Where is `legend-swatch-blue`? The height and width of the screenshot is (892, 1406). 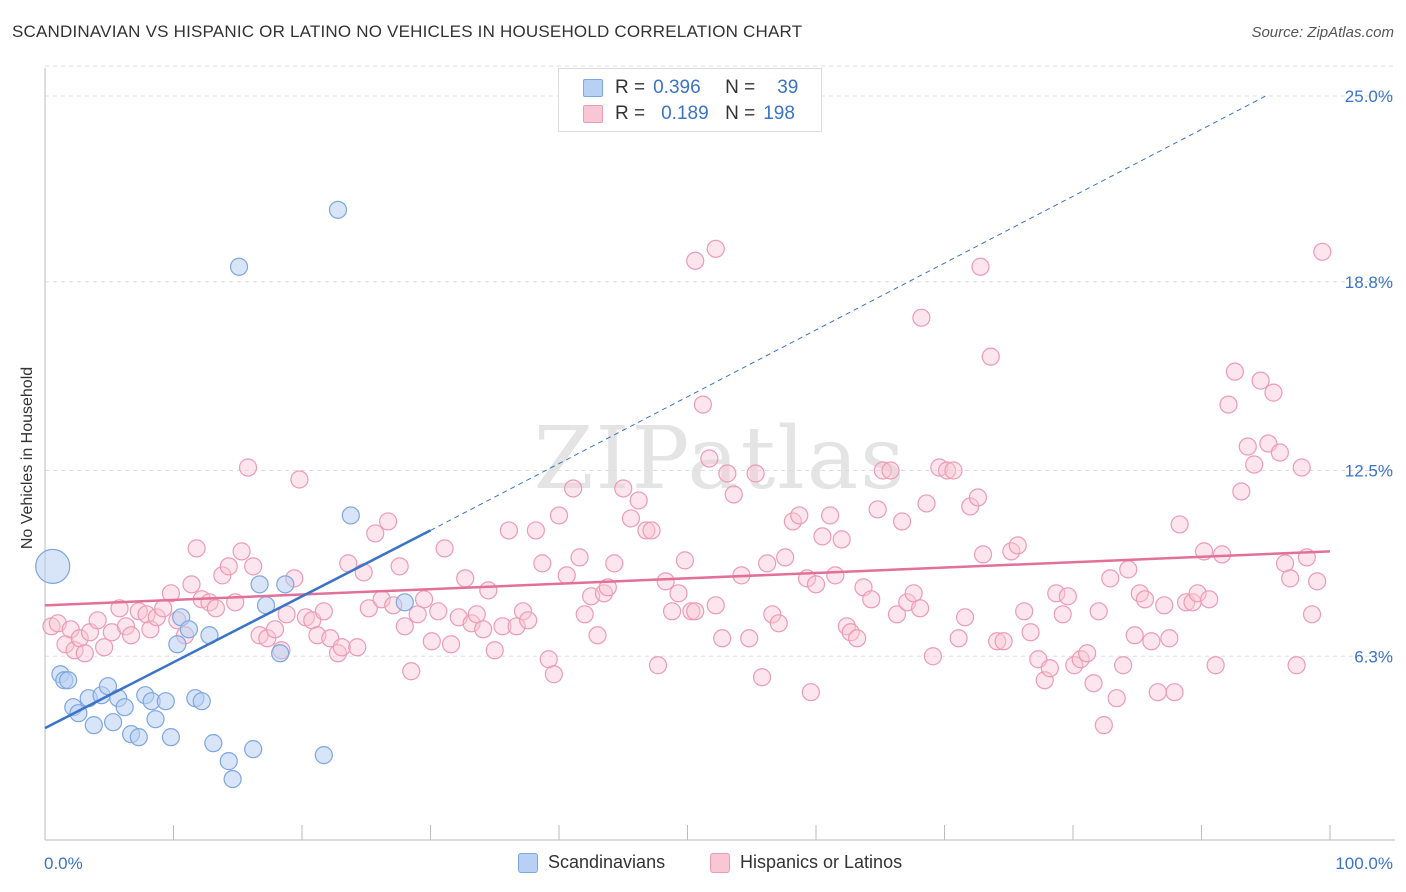 legend-swatch-blue is located at coordinates (593, 88).